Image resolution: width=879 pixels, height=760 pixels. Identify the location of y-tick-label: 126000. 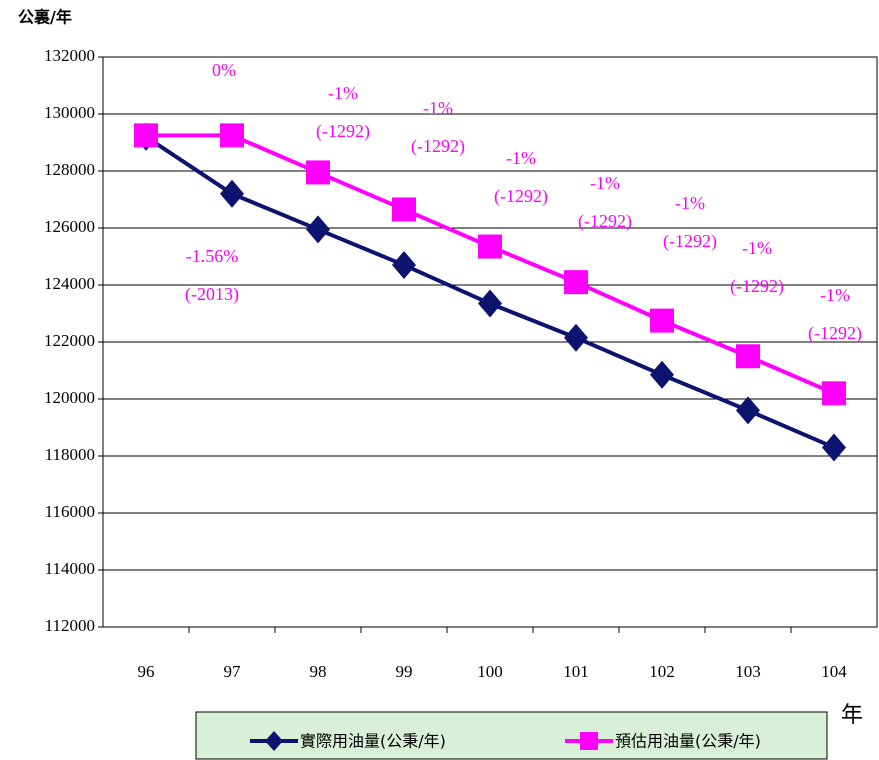
(69, 226).